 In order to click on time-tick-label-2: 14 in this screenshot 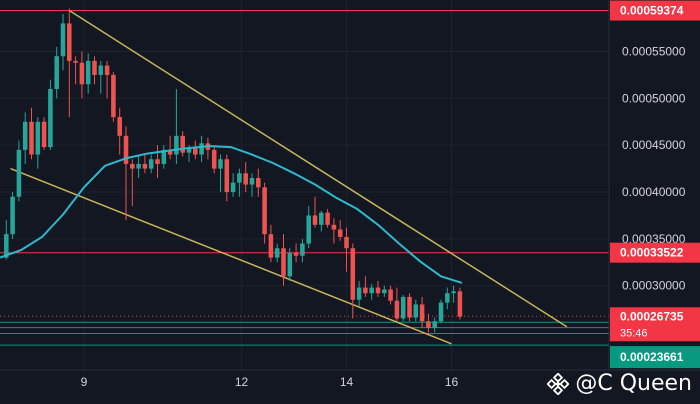, I will do `click(347, 382)`.